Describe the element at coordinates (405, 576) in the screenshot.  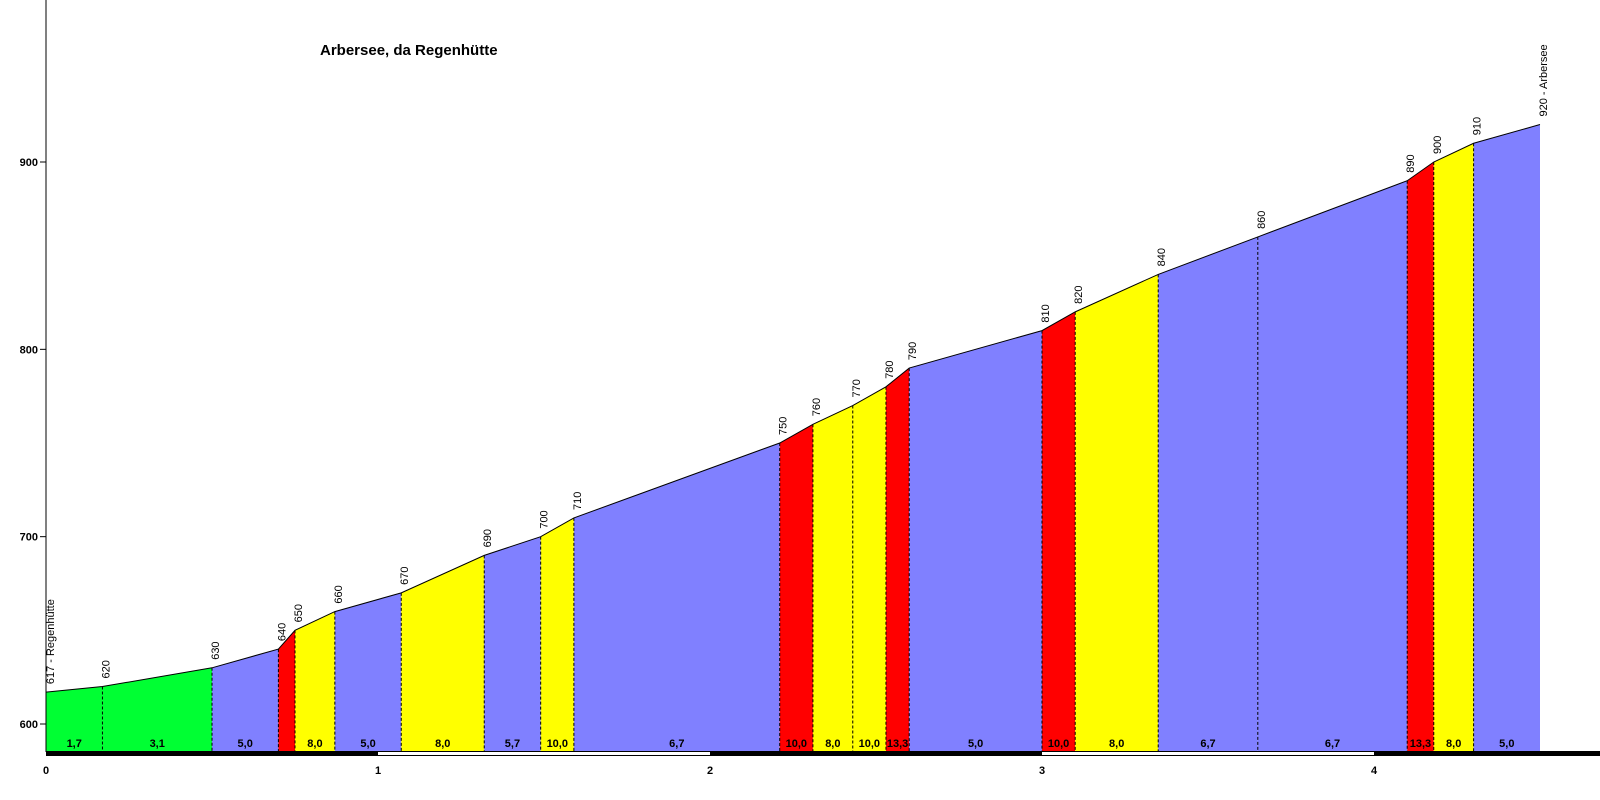
I see `altitude-label: 670` at that location.